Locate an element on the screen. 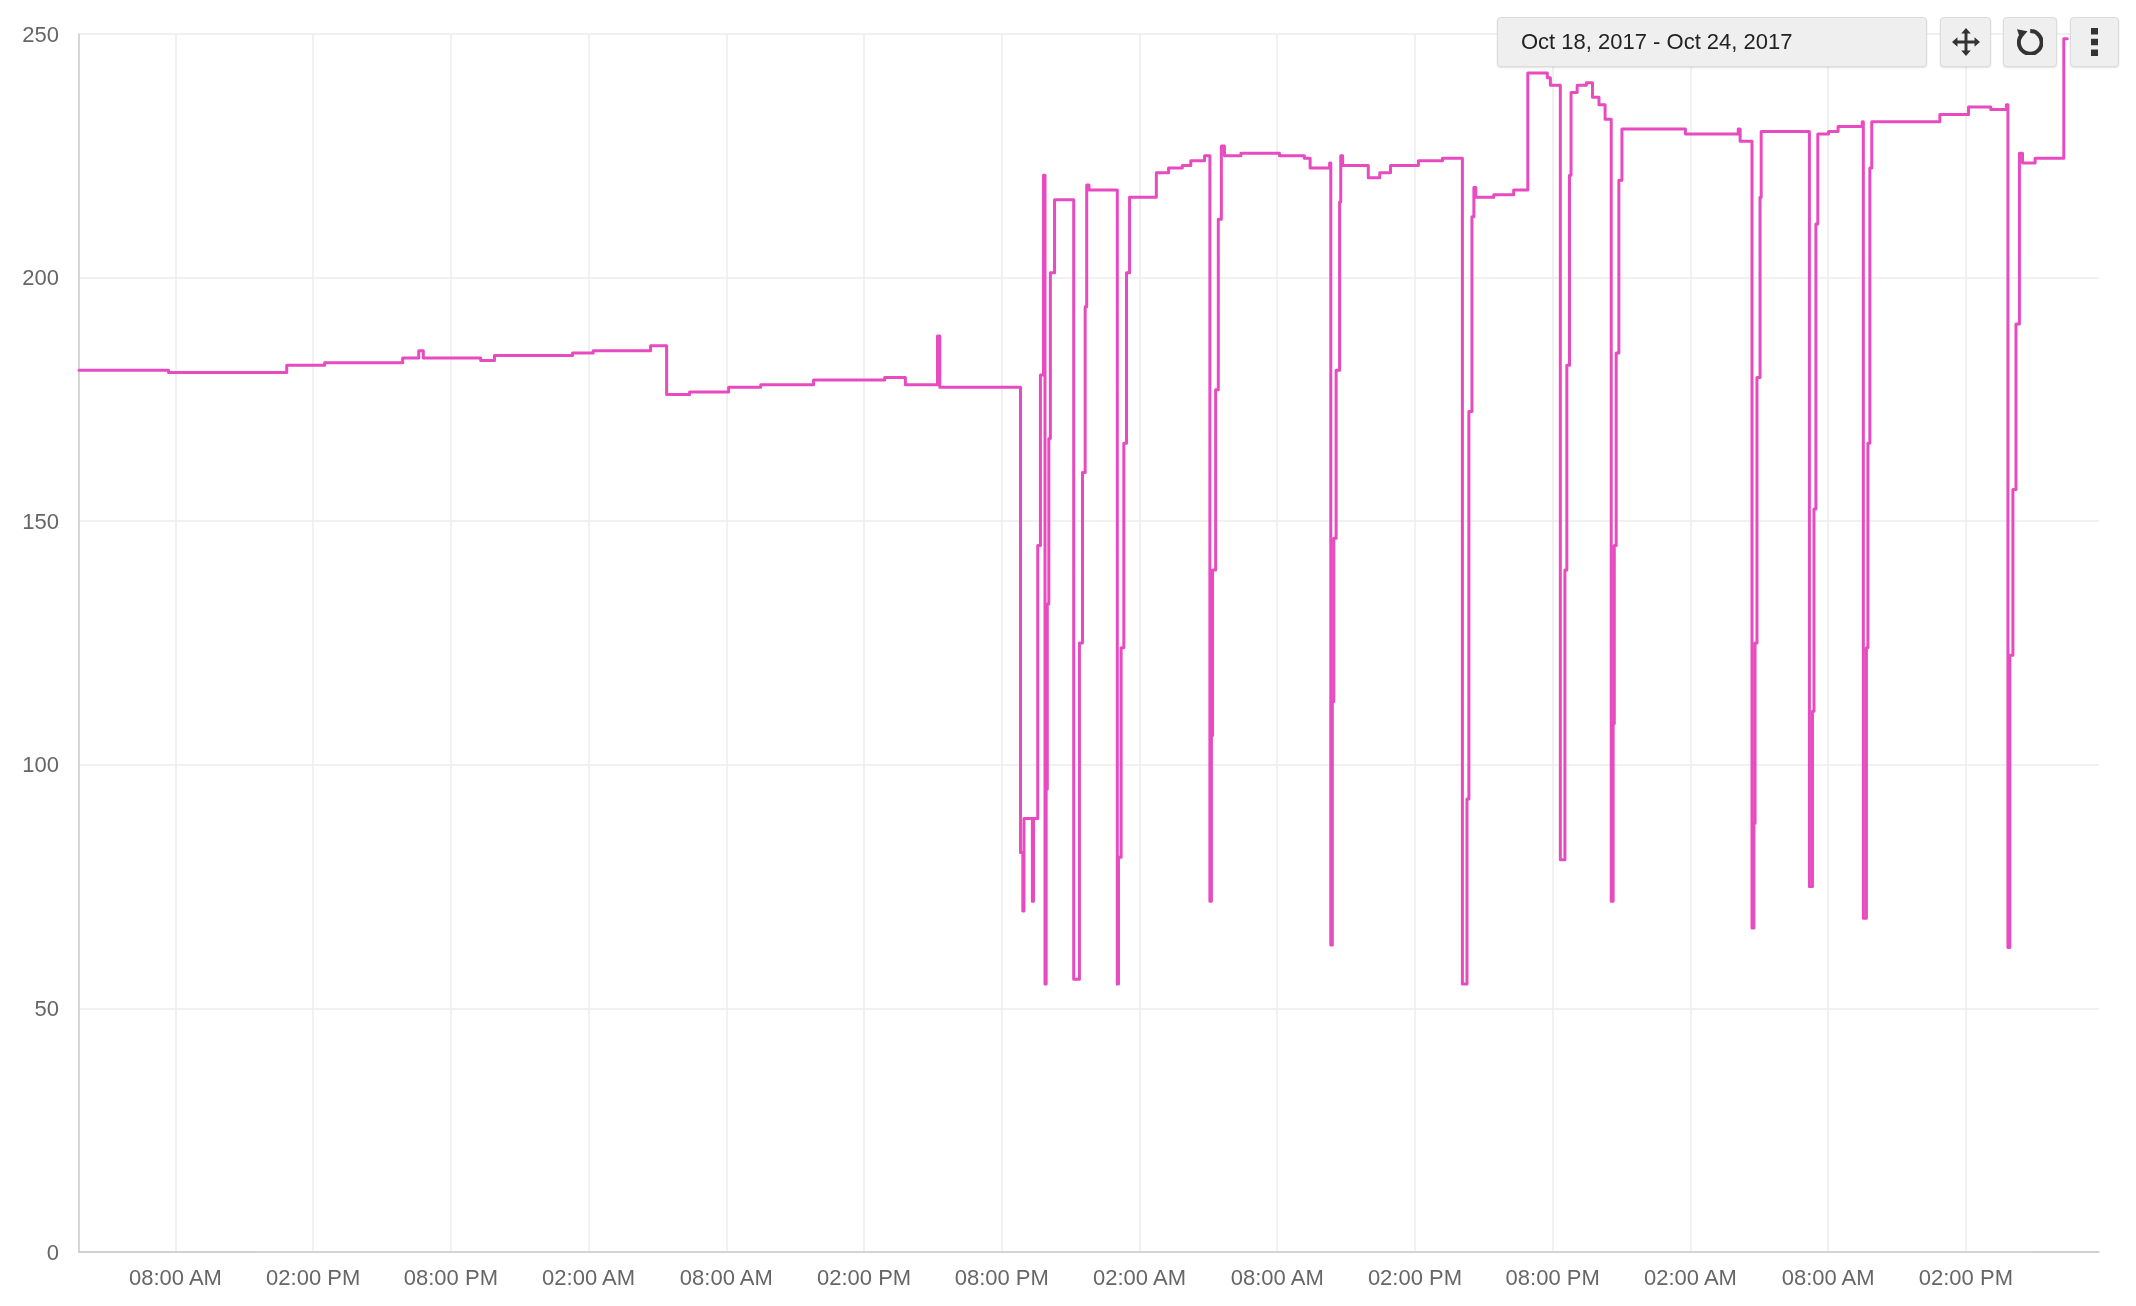 The height and width of the screenshot is (1306, 2136). date-range-field: Oct 18, 2017 - Oct 24, 2017 is located at coordinates (1712, 42).